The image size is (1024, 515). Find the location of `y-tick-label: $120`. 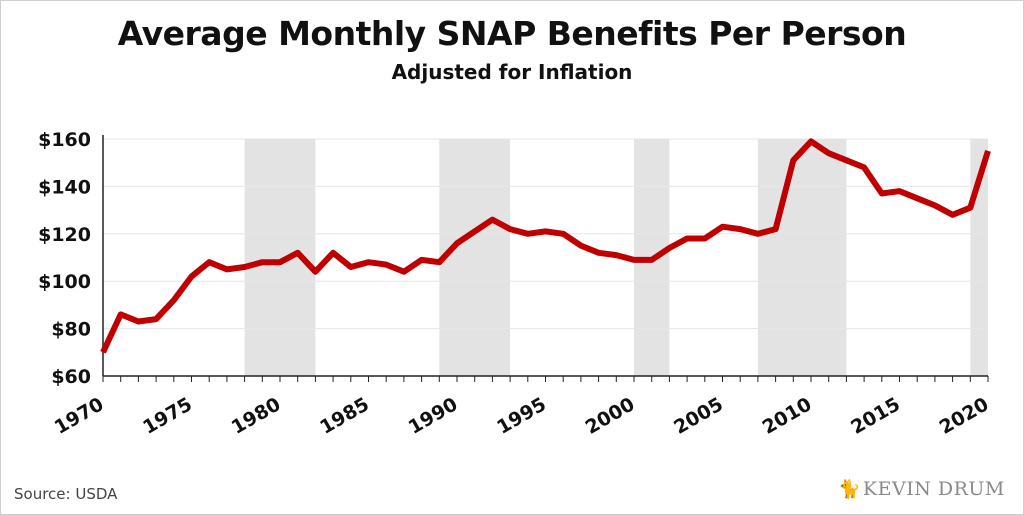

y-tick-label: $120 is located at coordinates (64, 235).